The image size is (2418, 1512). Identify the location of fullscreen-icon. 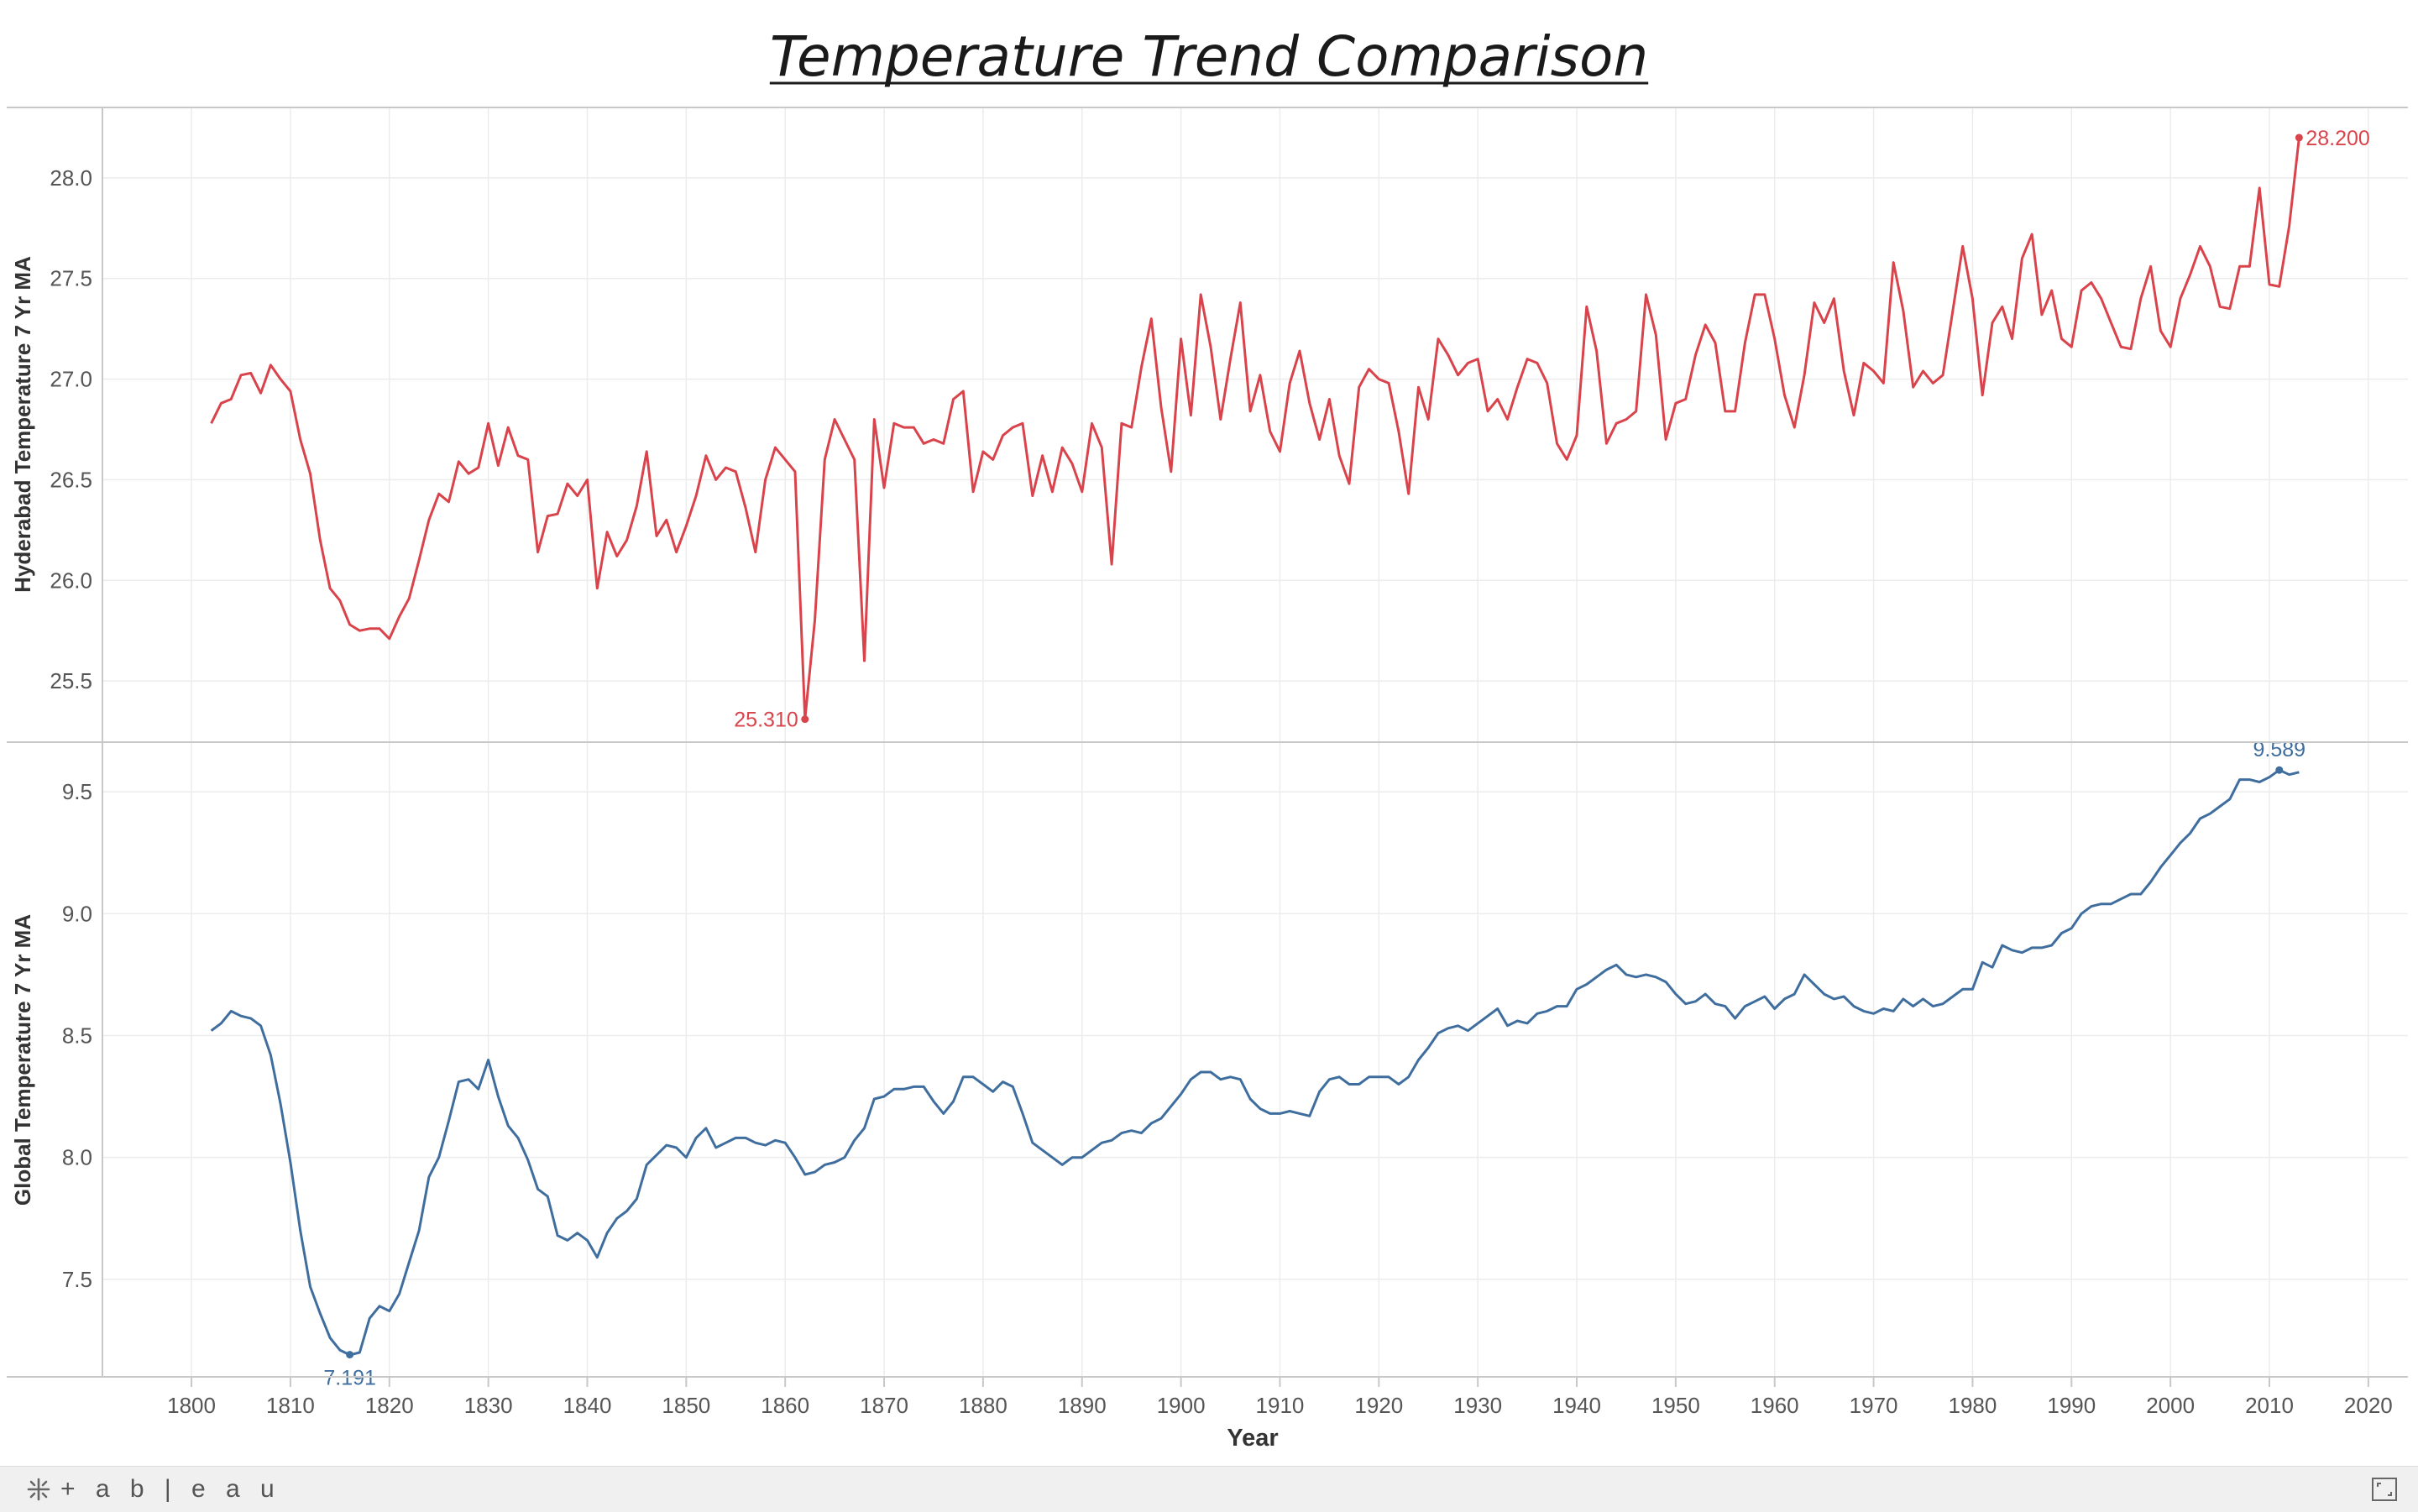
(2384, 1489).